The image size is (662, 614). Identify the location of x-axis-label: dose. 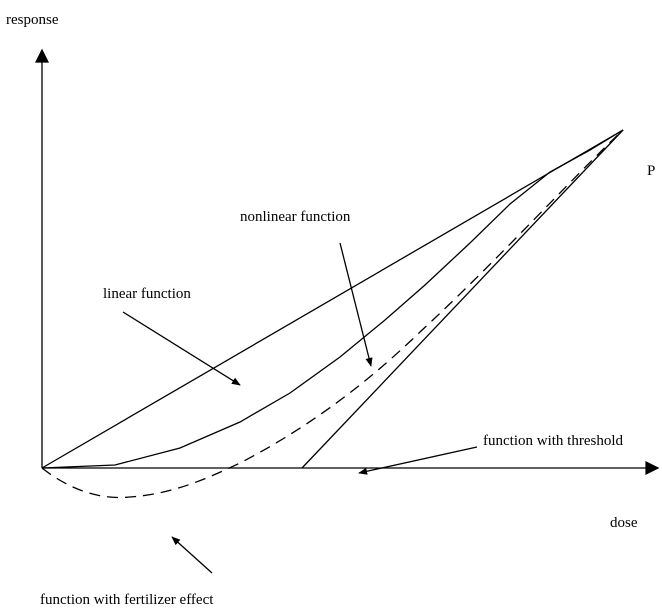
(624, 523).